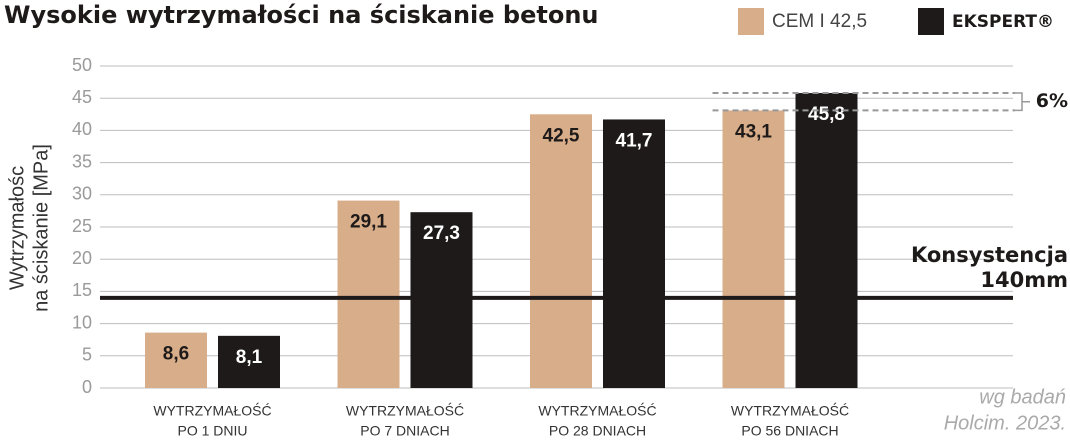 The image size is (1070, 443). What do you see at coordinates (1024, 280) in the screenshot?
I see `reference-label: 140mm` at bounding box center [1024, 280].